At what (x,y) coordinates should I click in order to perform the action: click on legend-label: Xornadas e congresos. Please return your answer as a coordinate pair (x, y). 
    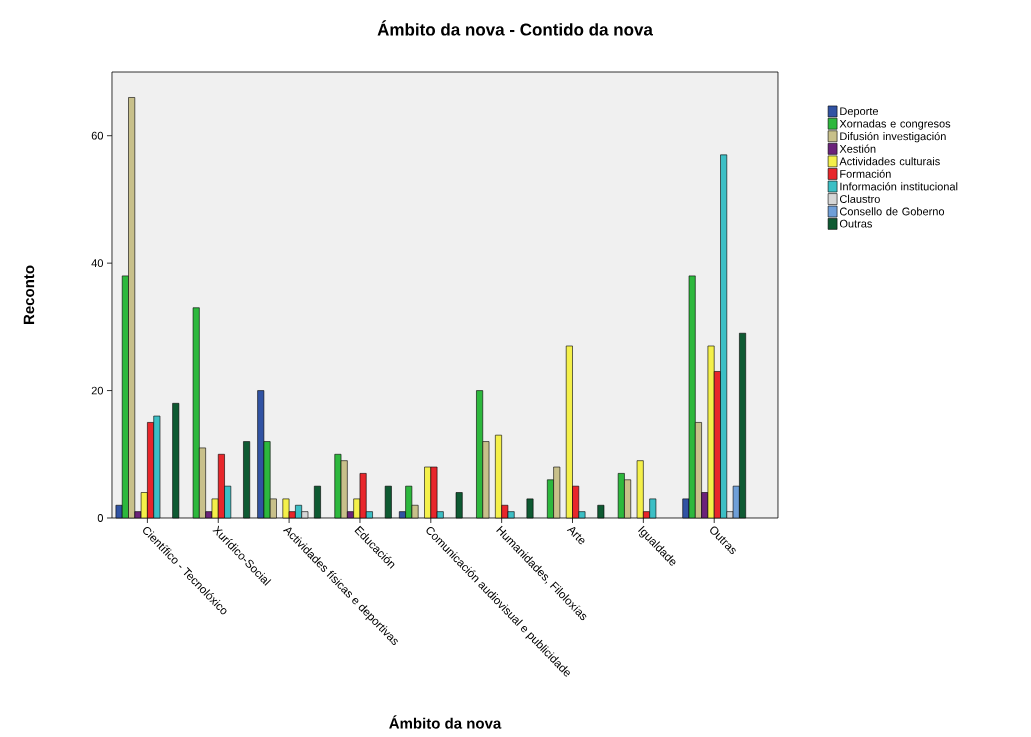
    Looking at the image, I should click on (895, 124).